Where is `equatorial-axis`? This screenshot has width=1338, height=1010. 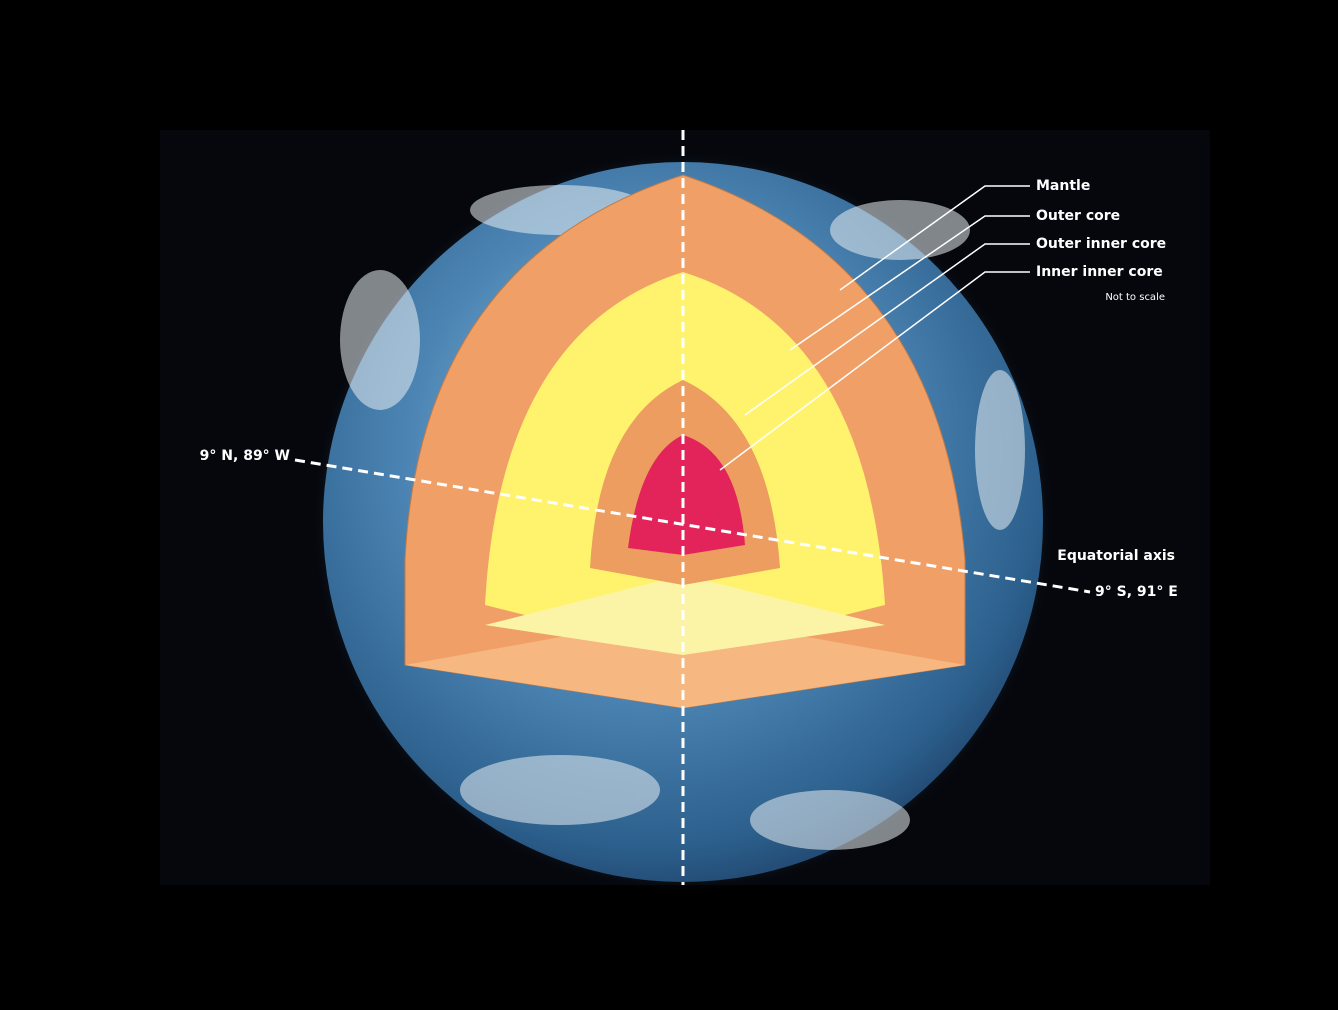 equatorial-axis is located at coordinates (692, 526).